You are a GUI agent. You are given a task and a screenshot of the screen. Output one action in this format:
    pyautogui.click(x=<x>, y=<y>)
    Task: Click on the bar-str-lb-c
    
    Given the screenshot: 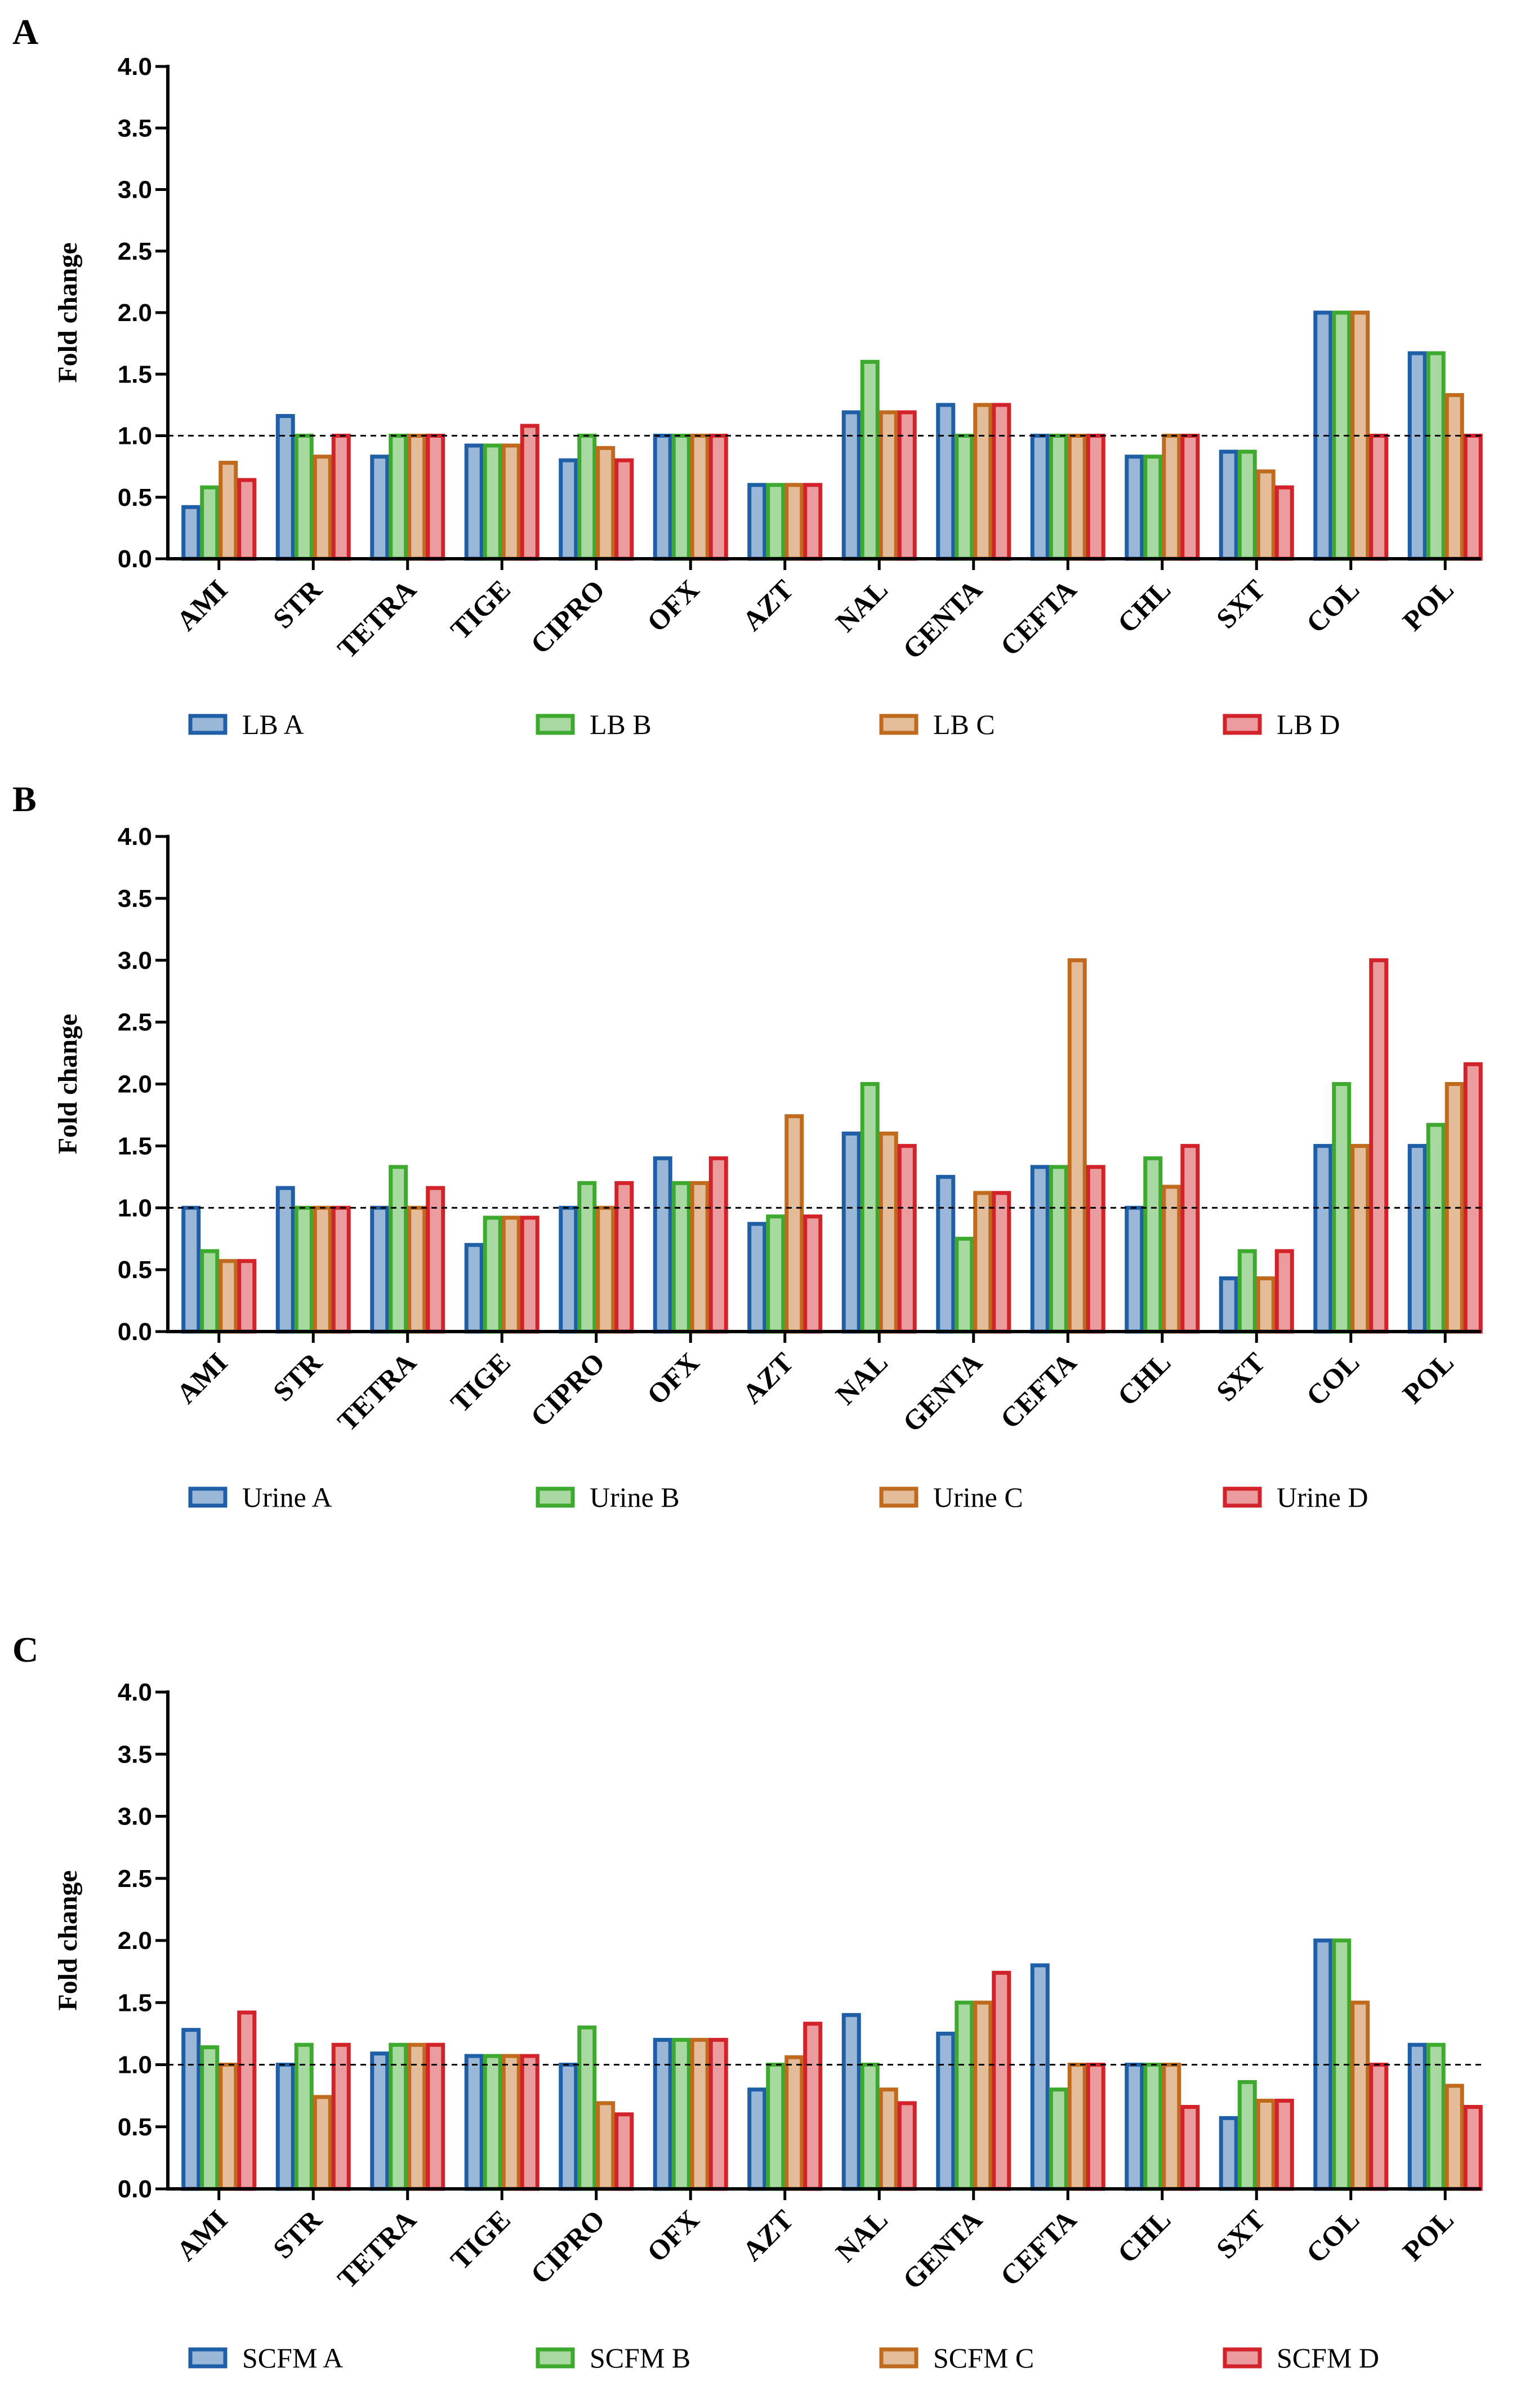 What is the action you would take?
    pyautogui.click(x=322, y=508)
    